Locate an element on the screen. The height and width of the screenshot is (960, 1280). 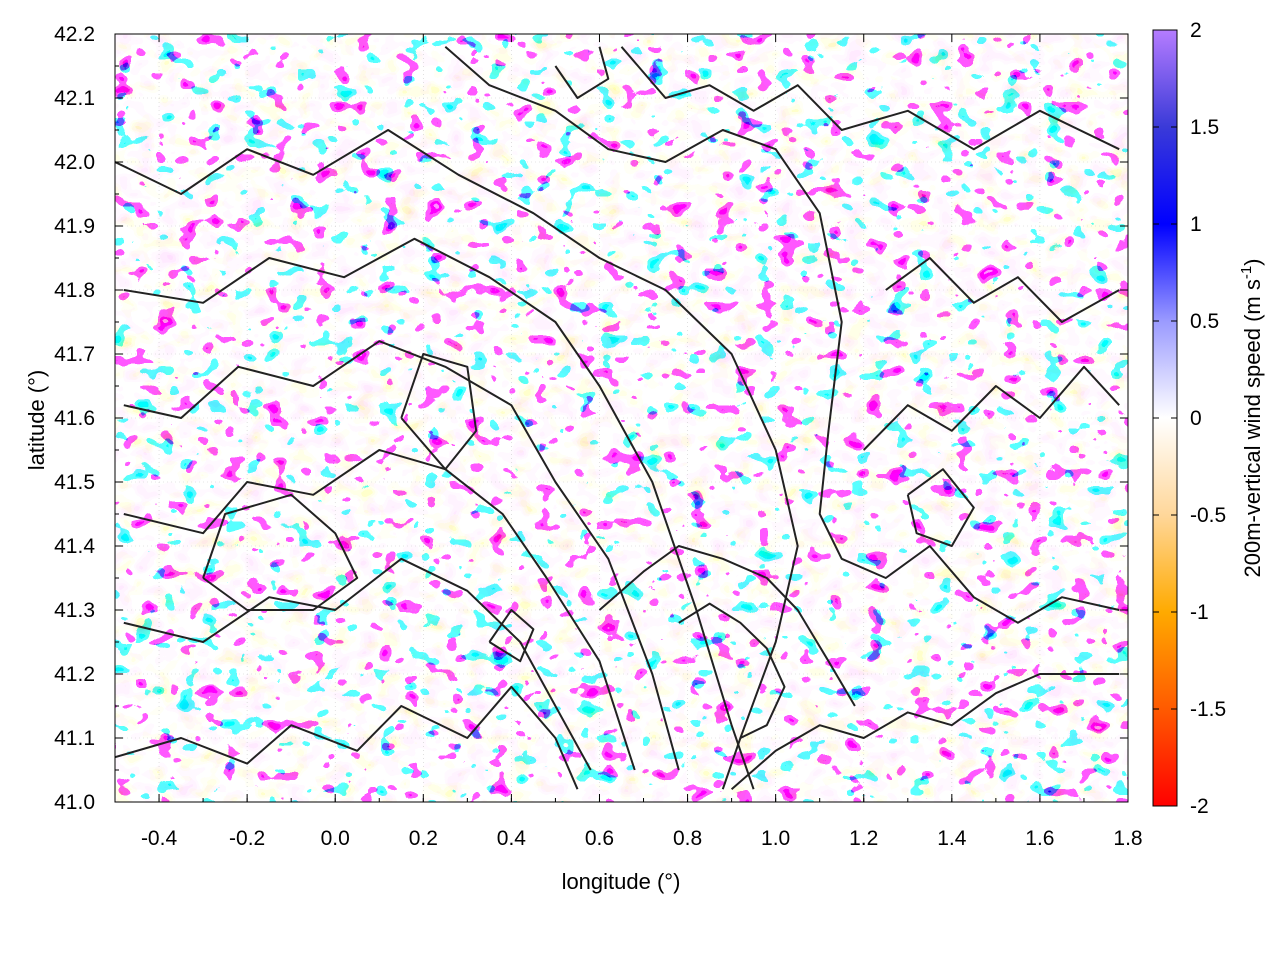
x-tick-label: 0.8 is located at coordinates (687, 838).